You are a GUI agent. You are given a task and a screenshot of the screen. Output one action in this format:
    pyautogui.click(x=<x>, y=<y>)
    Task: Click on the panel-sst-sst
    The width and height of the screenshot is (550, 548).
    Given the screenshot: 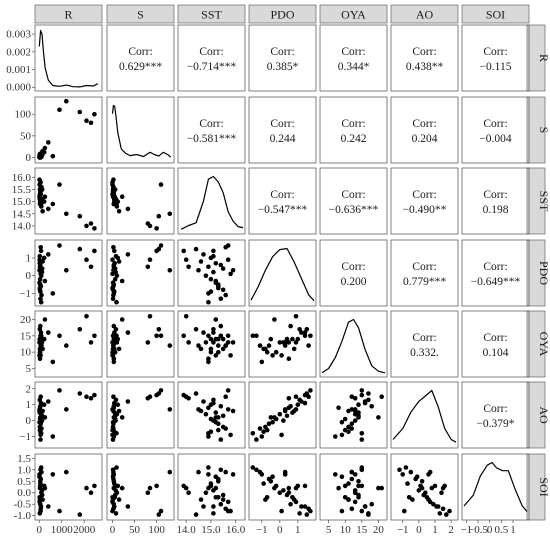 What is the action you would take?
    pyautogui.click(x=211, y=201)
    